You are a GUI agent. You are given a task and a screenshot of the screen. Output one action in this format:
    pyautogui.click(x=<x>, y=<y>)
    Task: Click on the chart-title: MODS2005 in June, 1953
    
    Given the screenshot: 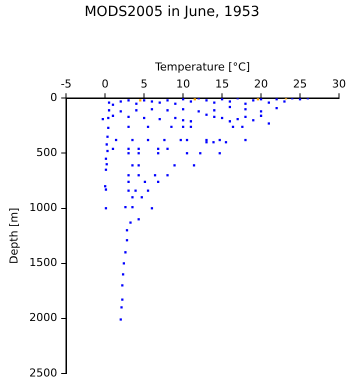 What is the action you would take?
    pyautogui.click(x=172, y=12)
    